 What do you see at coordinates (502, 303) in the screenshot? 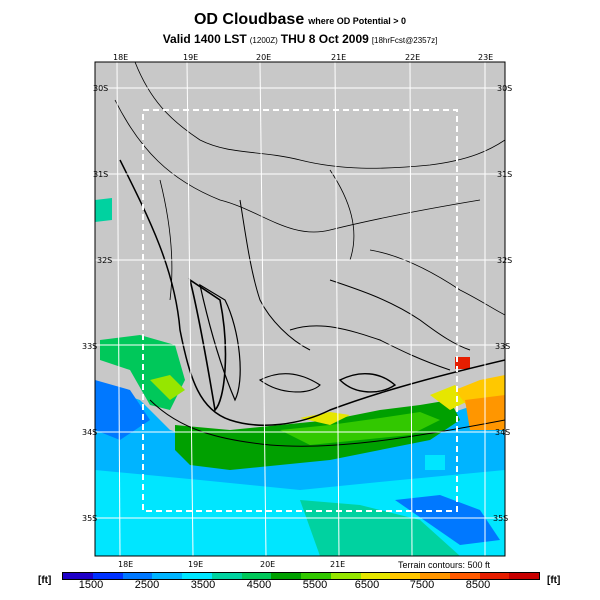
I see `lat-labels-right: 30S 31S 32S 33S 34S 35S` at bounding box center [502, 303].